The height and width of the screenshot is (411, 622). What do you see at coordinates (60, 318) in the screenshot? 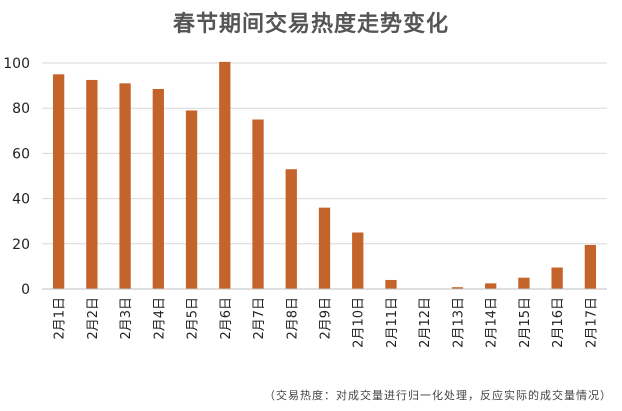
I see `x-tick-label: 2月1日` at bounding box center [60, 318].